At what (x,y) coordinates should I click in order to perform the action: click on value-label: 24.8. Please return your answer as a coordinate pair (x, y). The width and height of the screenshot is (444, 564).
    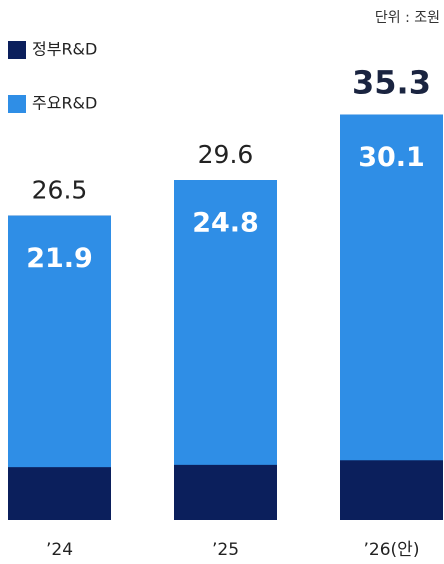
    Looking at the image, I should click on (225, 223).